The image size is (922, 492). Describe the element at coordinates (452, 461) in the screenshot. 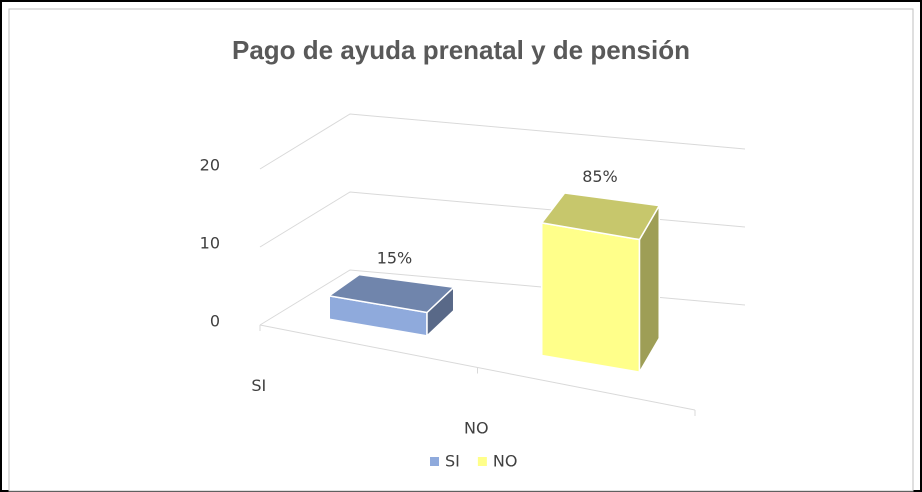

I see `legend-label: SI` at that location.